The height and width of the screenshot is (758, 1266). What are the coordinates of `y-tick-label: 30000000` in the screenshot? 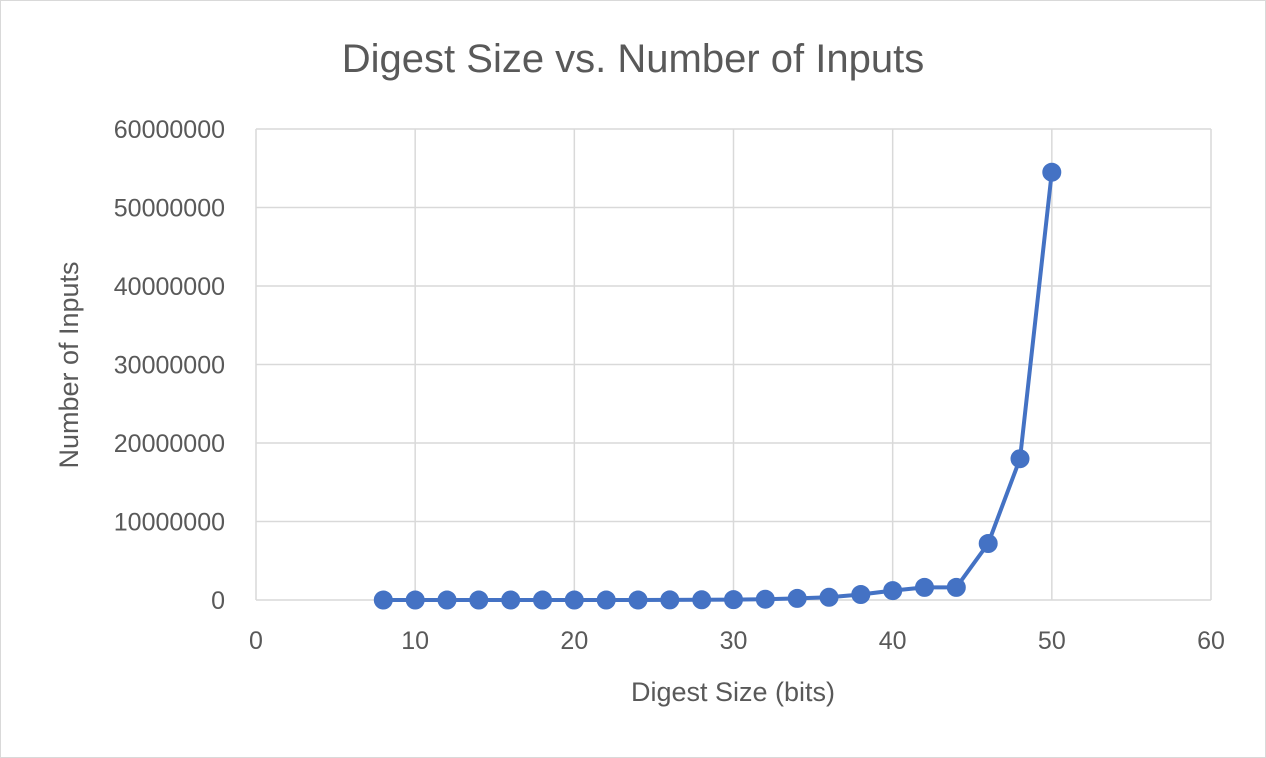 It's located at (169, 366).